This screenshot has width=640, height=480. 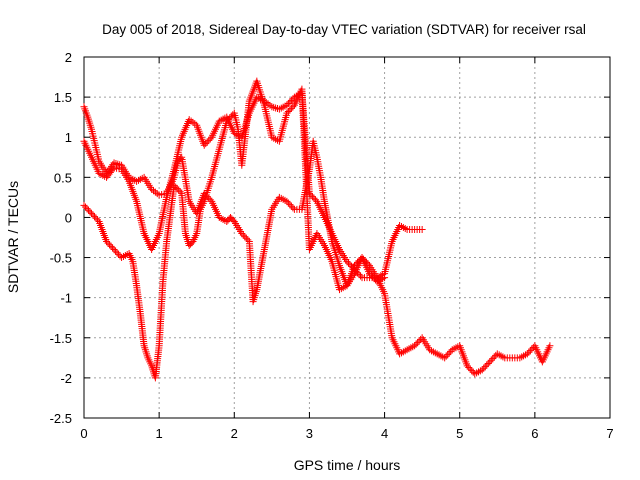 What do you see at coordinates (384, 433) in the screenshot?
I see `x-tick-label: 4` at bounding box center [384, 433].